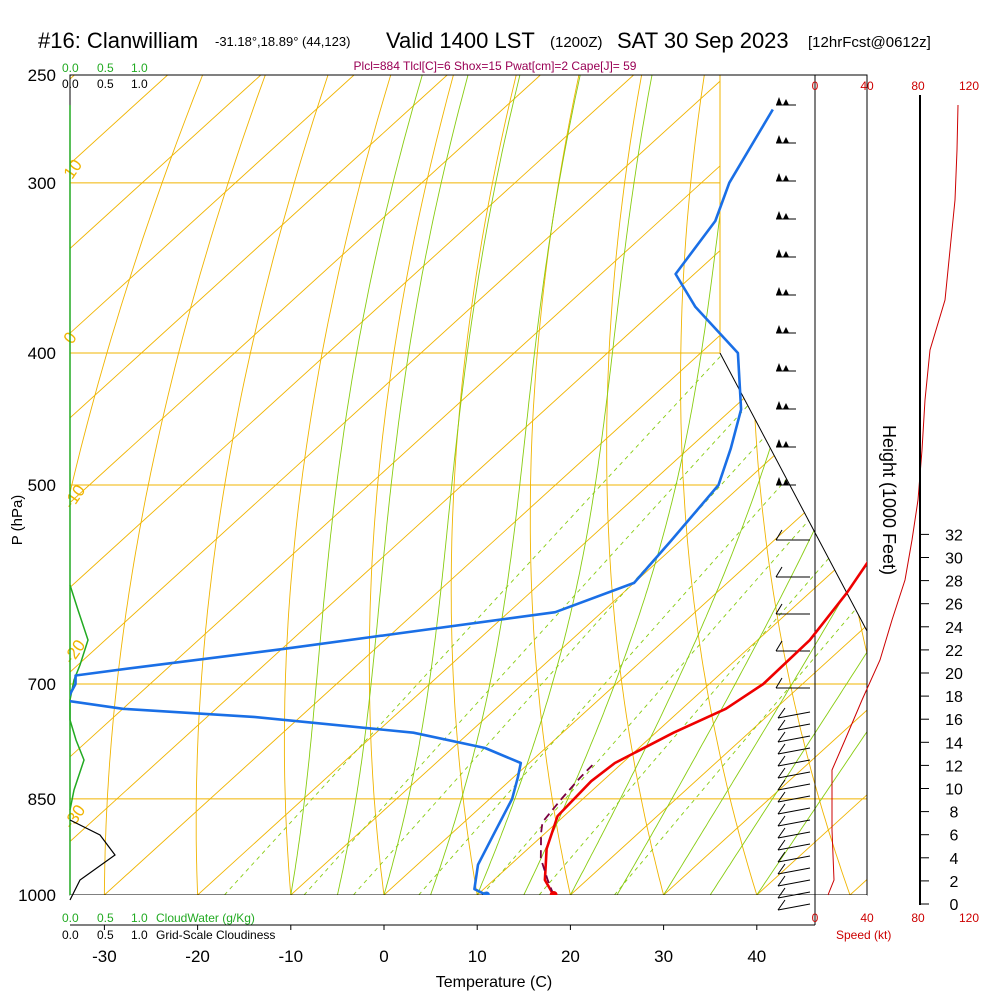 Image resolution: width=1000 pixels, height=1000 pixels. I want to click on height-tick-label: 32, so click(954, 535).